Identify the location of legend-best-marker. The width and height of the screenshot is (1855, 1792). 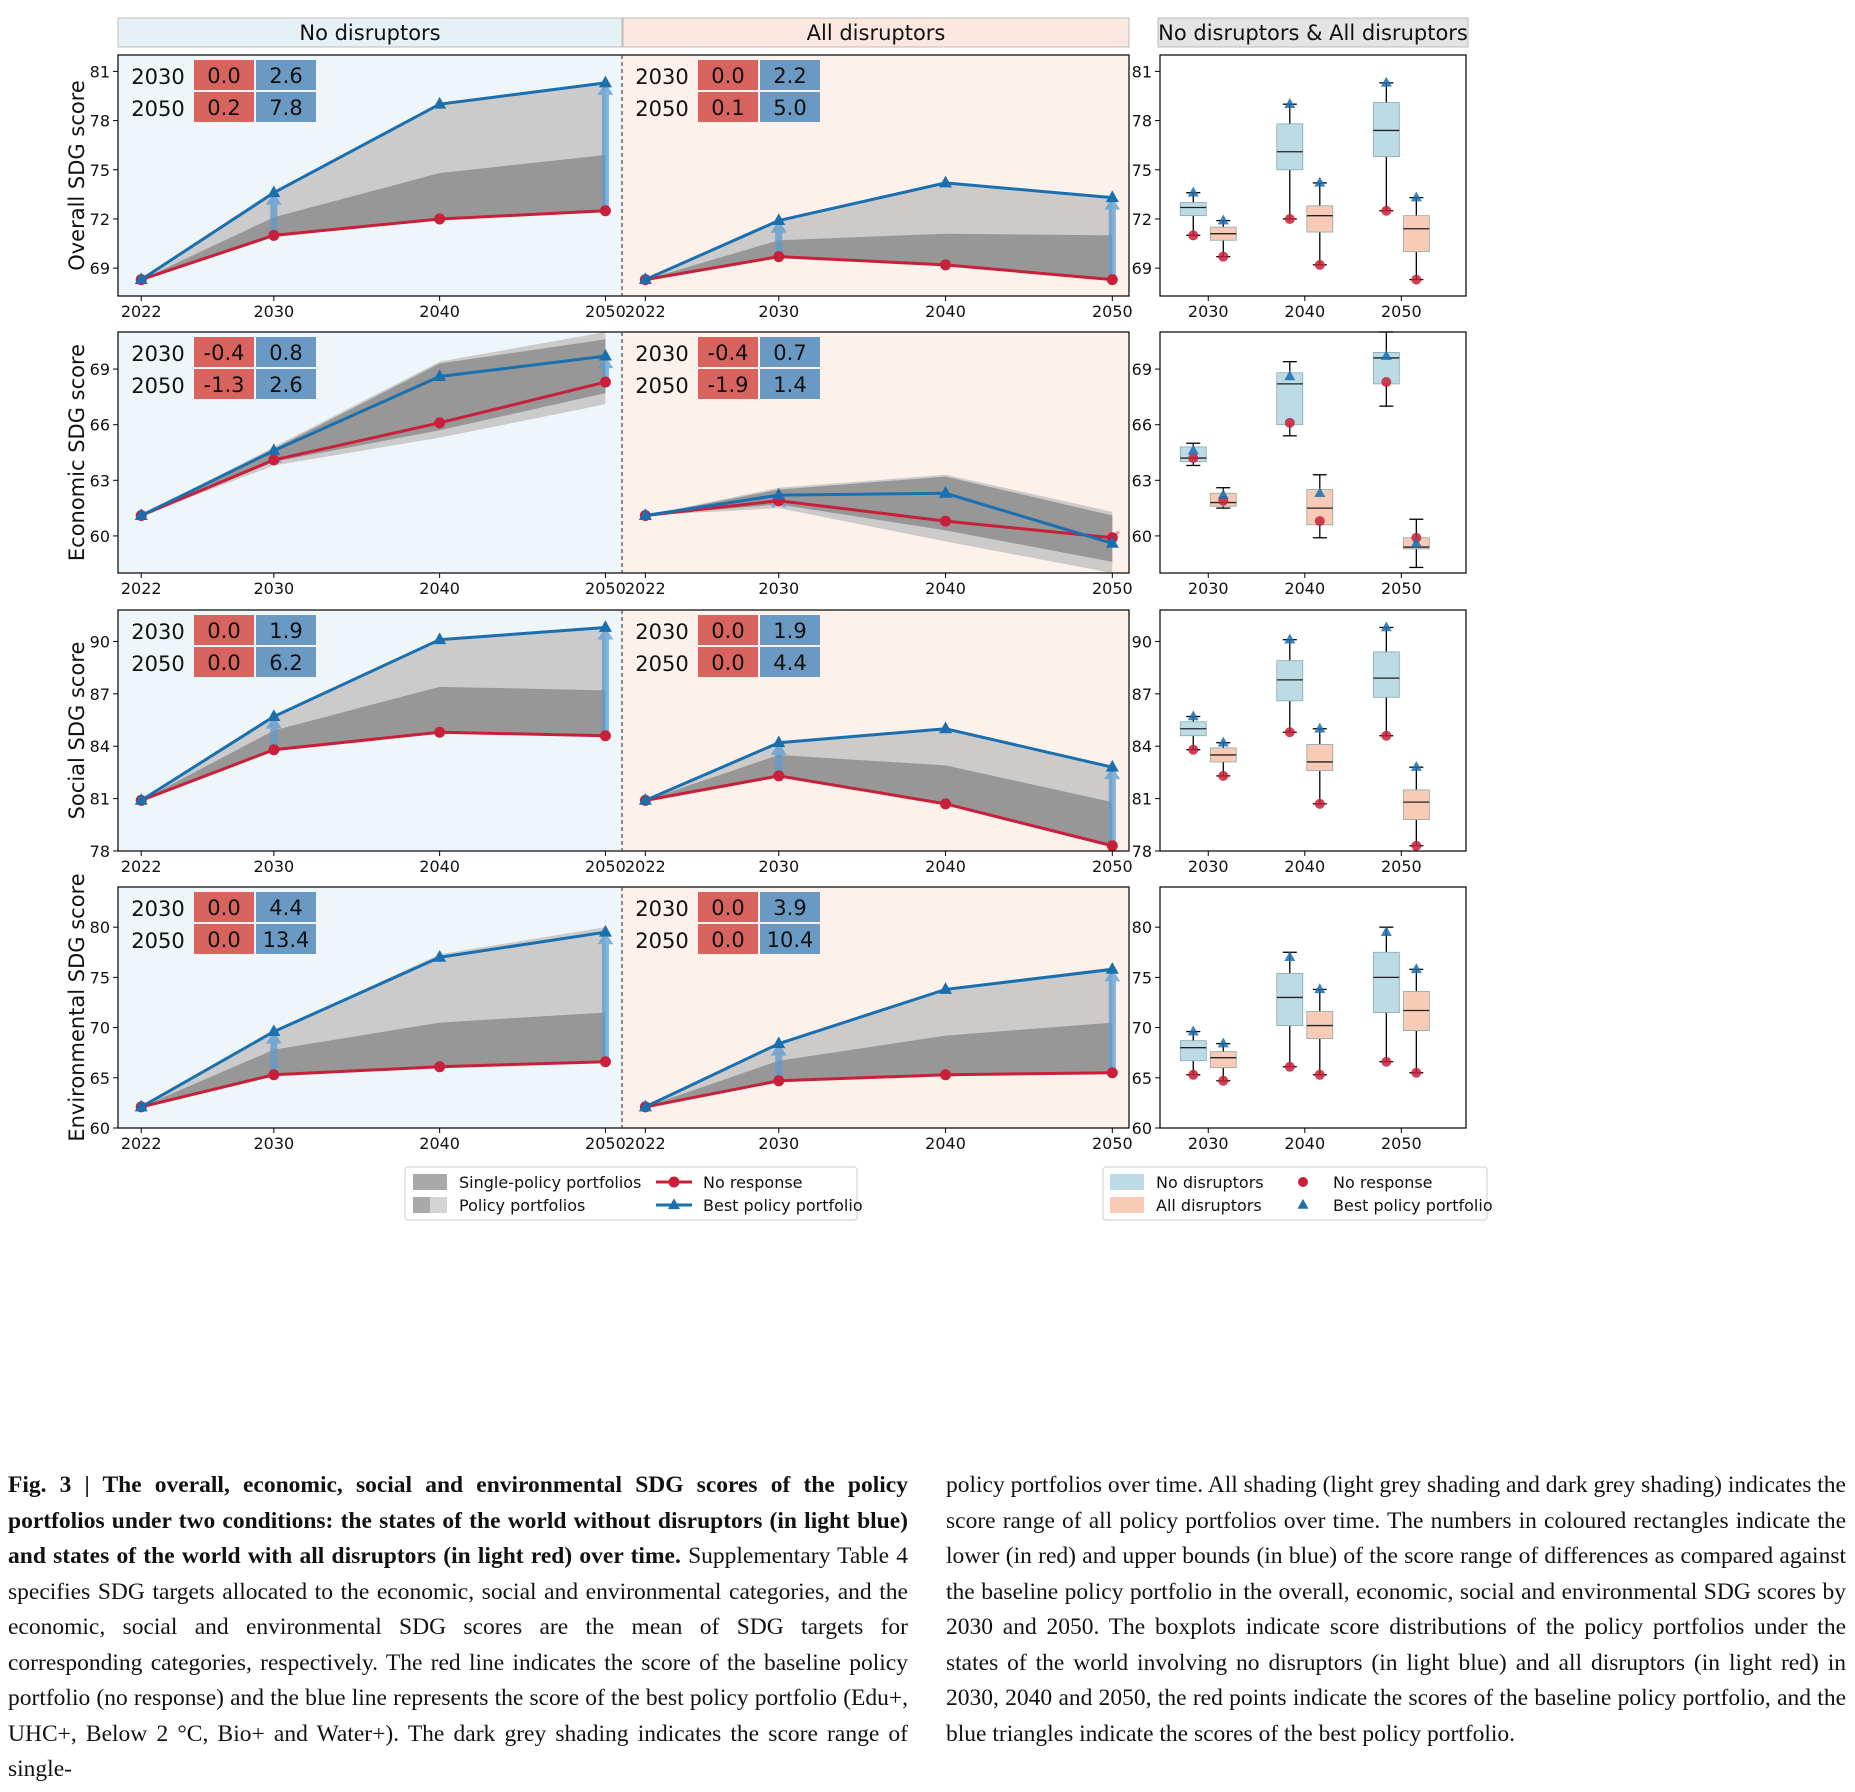
(1303, 1203).